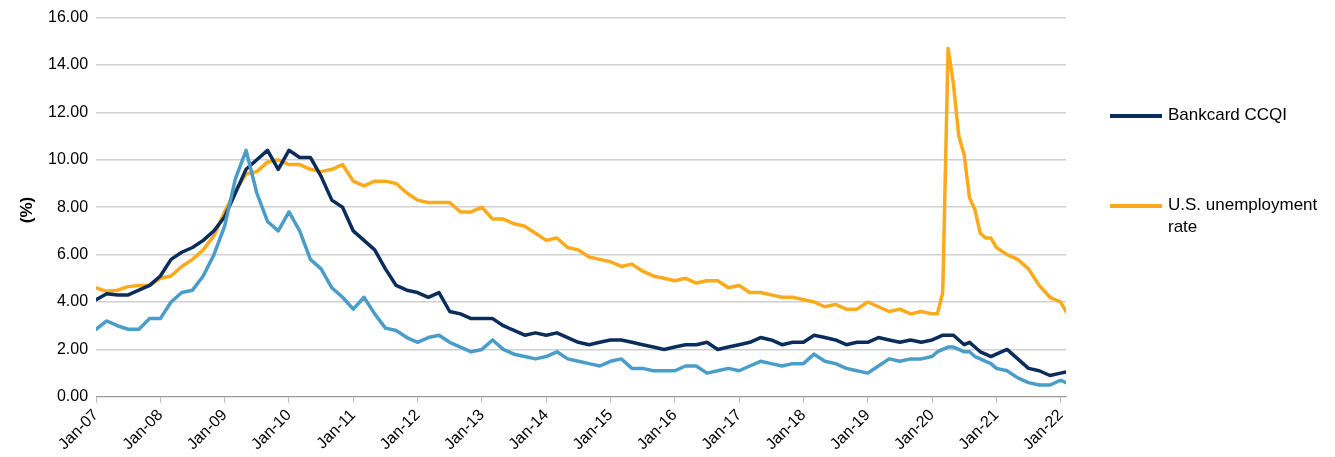 Image resolution: width=1335 pixels, height=457 pixels. I want to click on y-tick-label: 6.00, so click(72, 254).